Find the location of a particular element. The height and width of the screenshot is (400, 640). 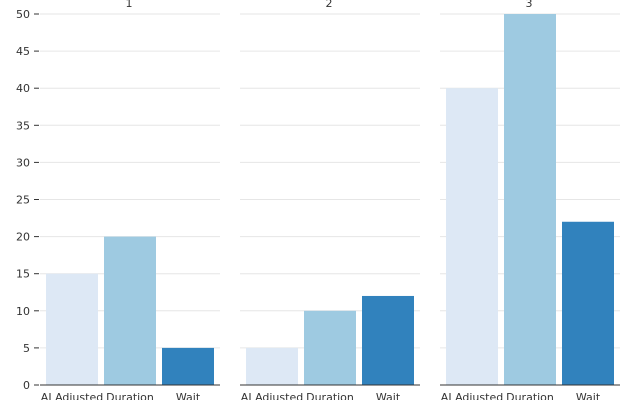

y-tick-label: 30 is located at coordinates (23, 162).